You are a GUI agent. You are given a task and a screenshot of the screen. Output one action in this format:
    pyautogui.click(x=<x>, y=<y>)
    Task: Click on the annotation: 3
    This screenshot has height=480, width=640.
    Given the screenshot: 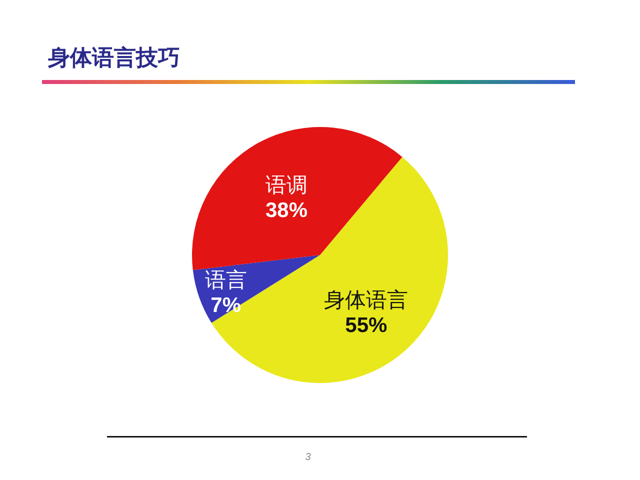 What is the action you would take?
    pyautogui.click(x=308, y=457)
    